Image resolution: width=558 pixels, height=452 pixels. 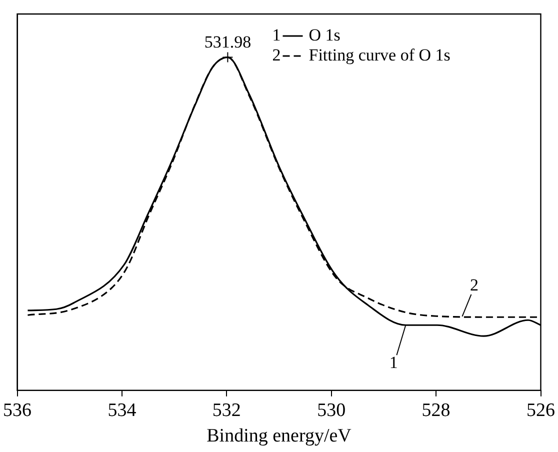 What do you see at coordinates (276, 54) in the screenshot?
I see `text: 2` at bounding box center [276, 54].